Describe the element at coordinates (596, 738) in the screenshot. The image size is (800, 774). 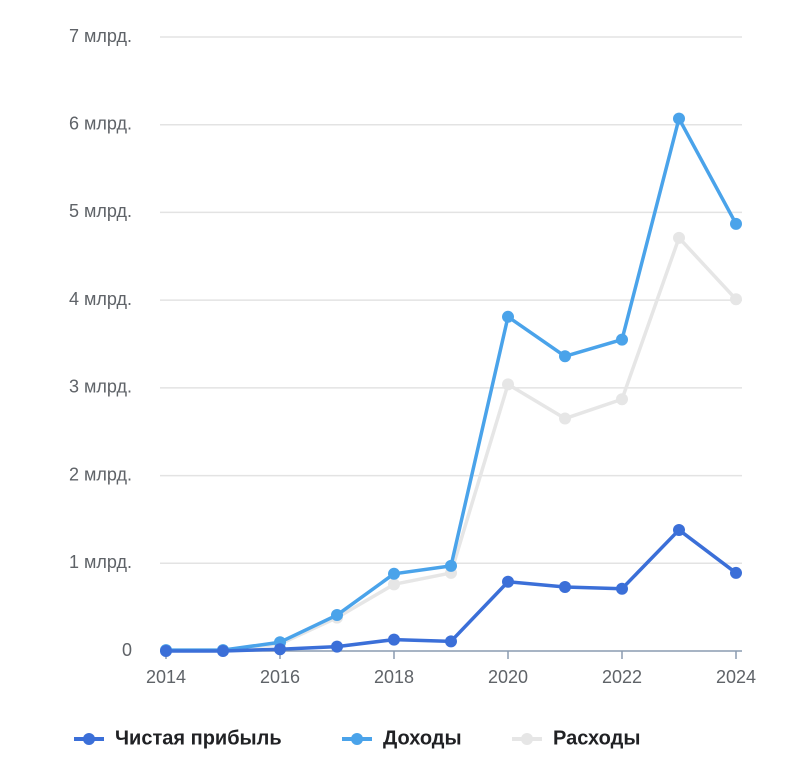
I see `legend-label: Расходы` at that location.